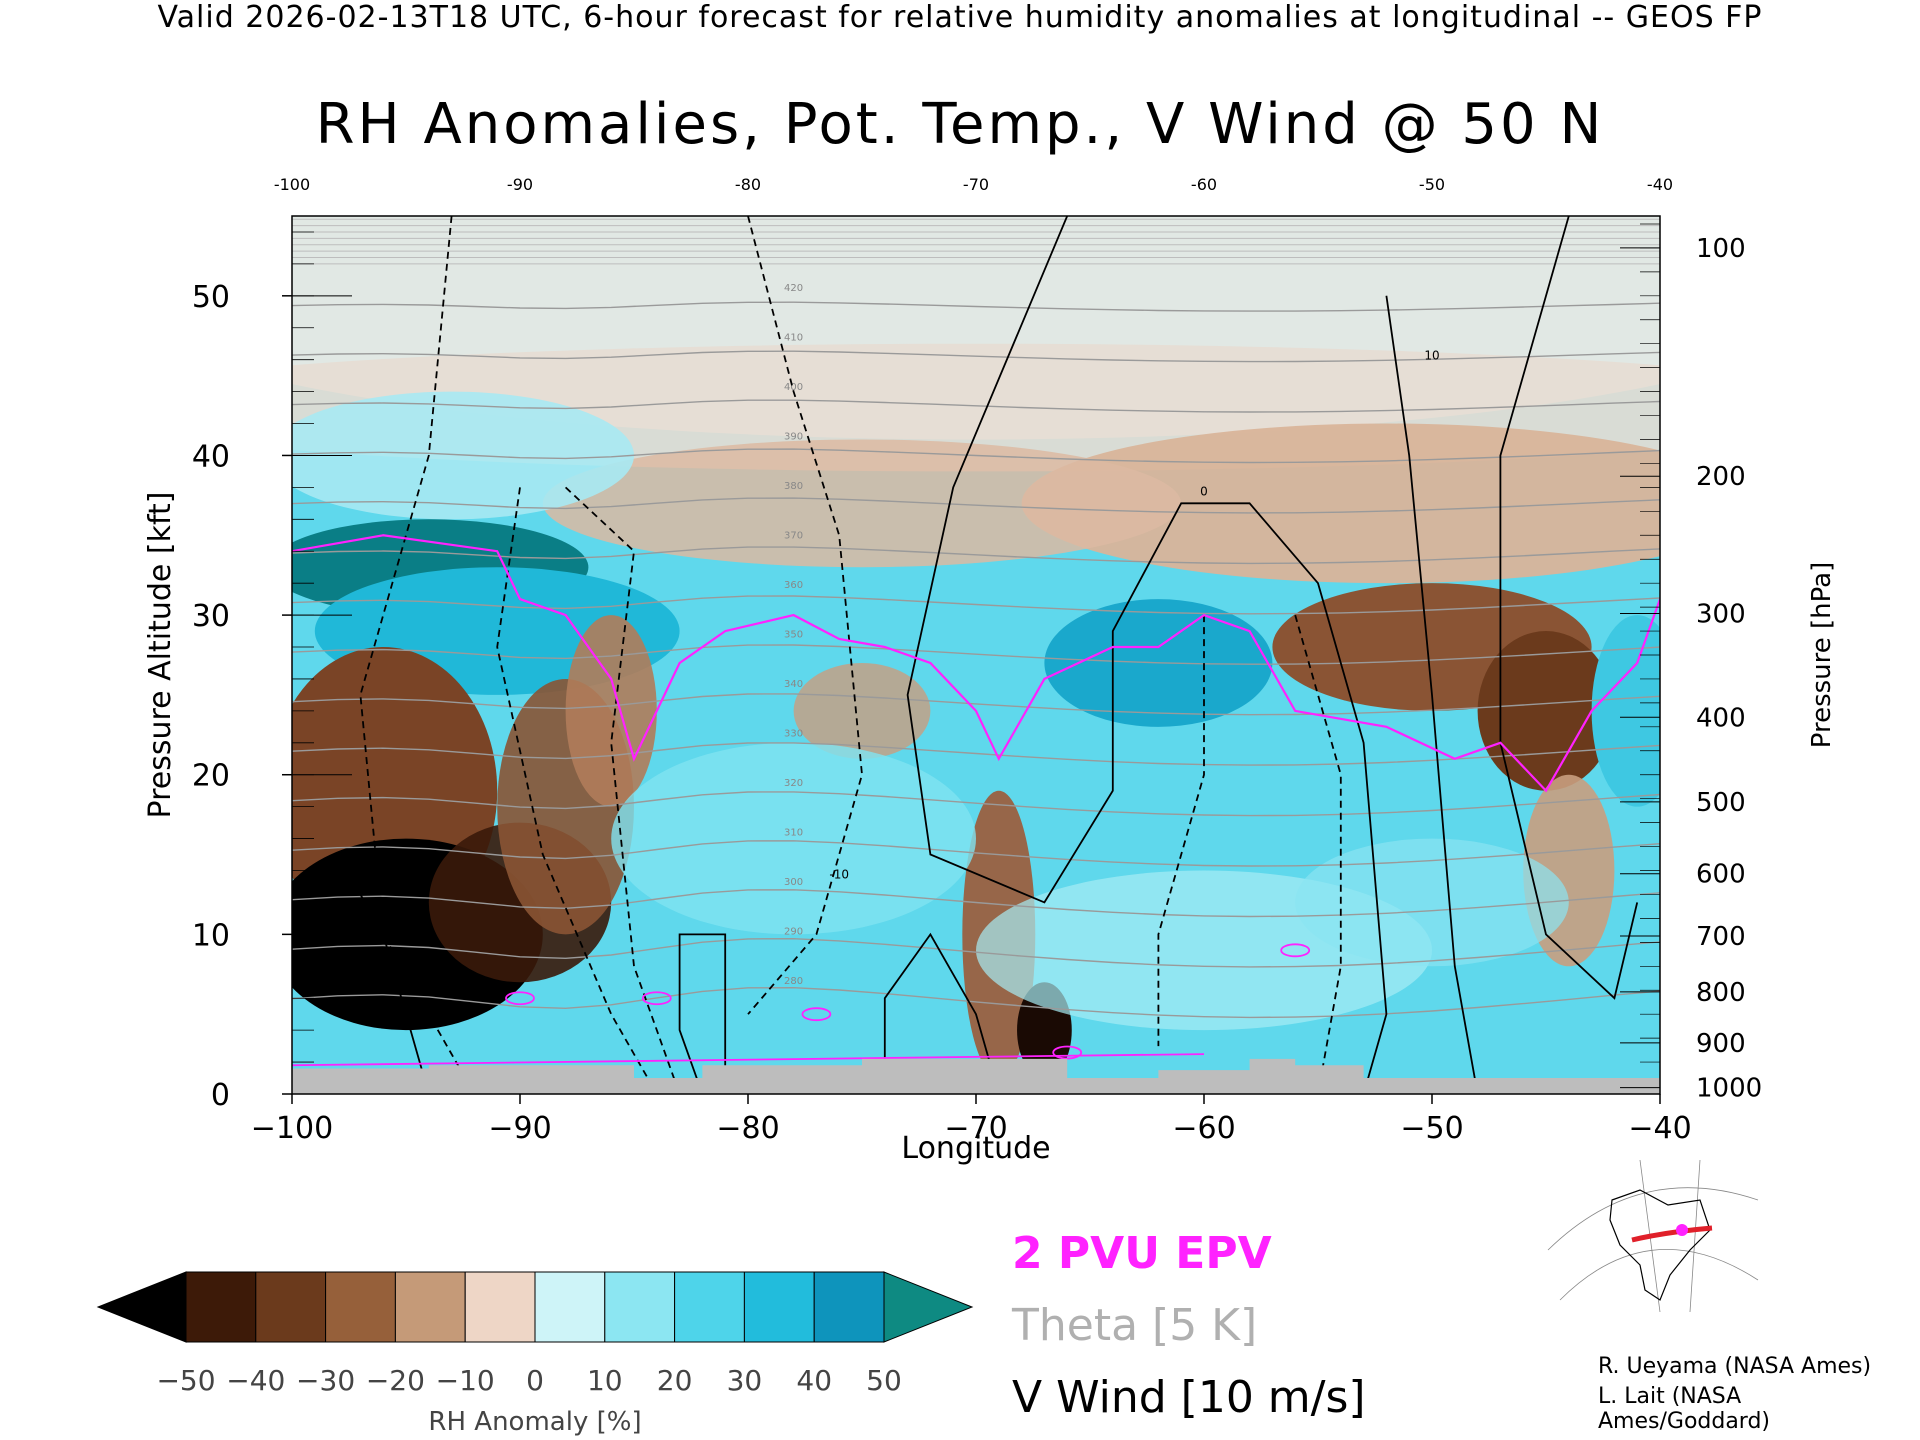 The width and height of the screenshot is (1920, 1440). What do you see at coordinates (1822, 655) in the screenshot?
I see `y2-axis-label: Pressure [hPa]` at bounding box center [1822, 655].